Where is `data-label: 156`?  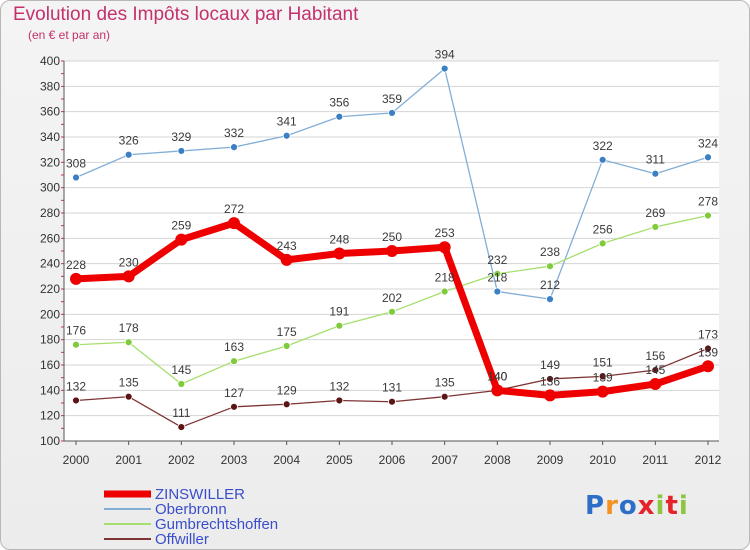
data-label: 156 is located at coordinates (655, 356).